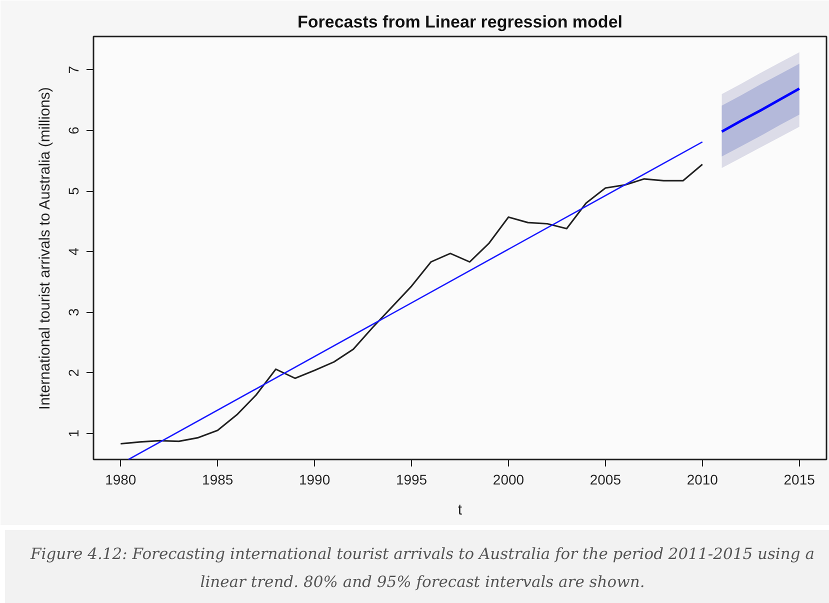 The image size is (829, 603). What do you see at coordinates (74, 433) in the screenshot?
I see `y-tick-label: 1` at bounding box center [74, 433].